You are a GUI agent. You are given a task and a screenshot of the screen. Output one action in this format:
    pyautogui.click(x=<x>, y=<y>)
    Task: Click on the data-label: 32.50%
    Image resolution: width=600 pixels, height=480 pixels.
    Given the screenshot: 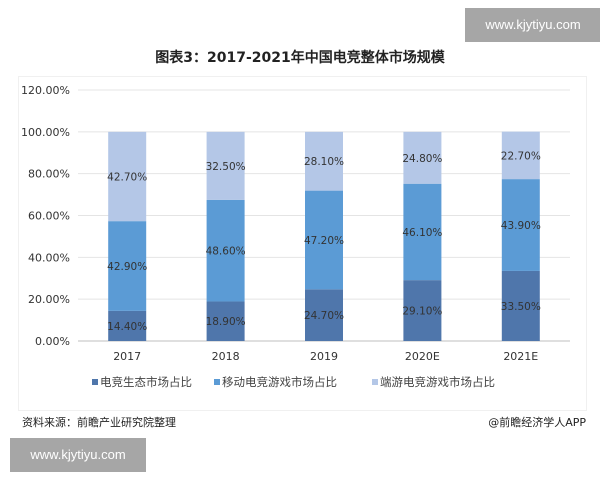 What is the action you would take?
    pyautogui.click(x=226, y=167)
    